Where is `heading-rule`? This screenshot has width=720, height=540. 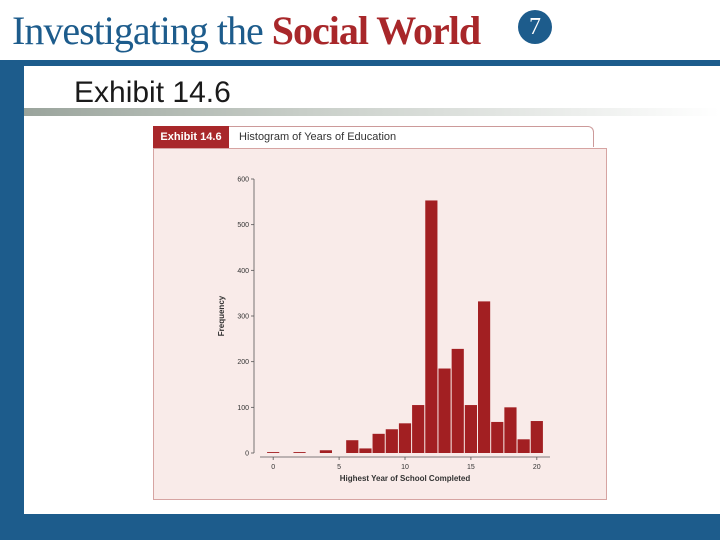 heading-rule is located at coordinates (372, 112).